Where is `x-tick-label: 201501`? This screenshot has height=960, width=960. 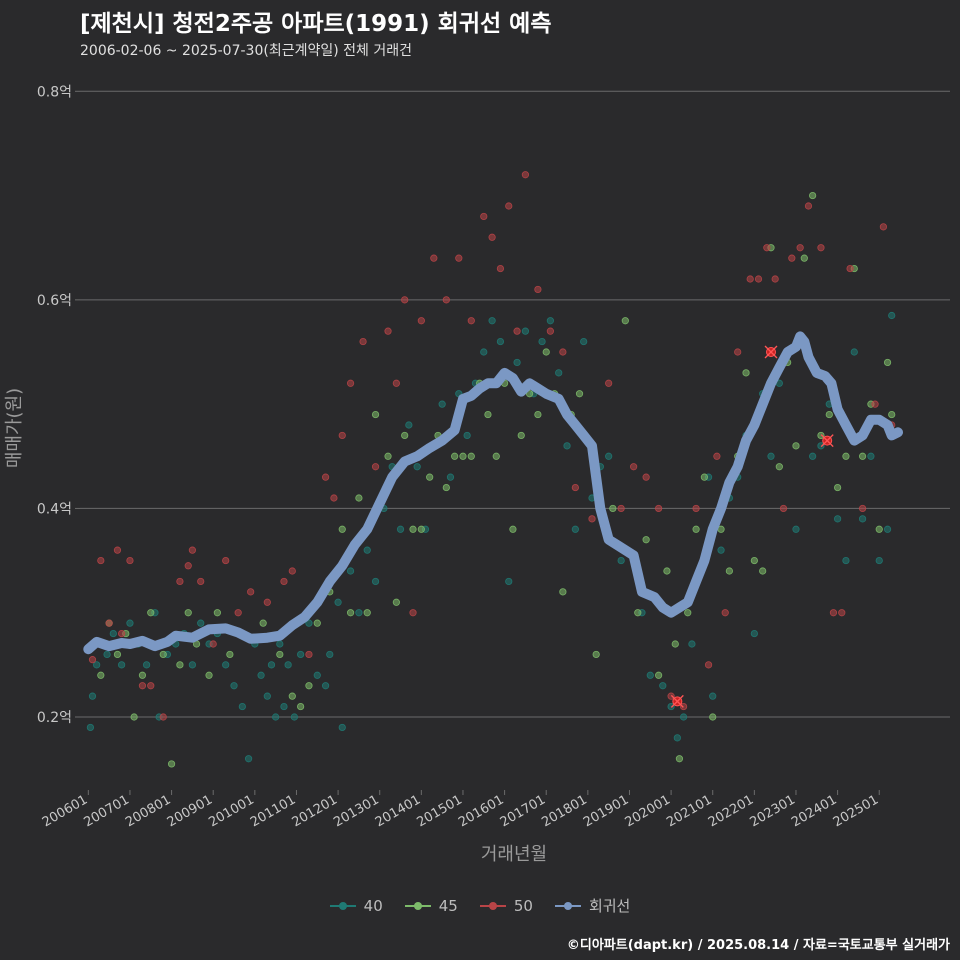 x-tick-label: 201501 is located at coordinates (439, 811).